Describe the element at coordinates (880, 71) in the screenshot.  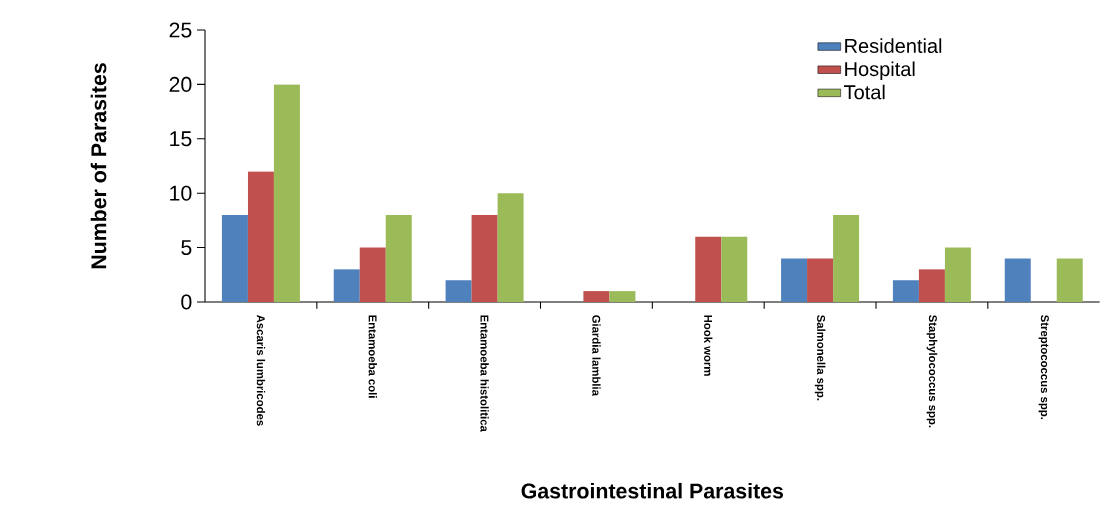
I see `legend-label: Hospital` at that location.